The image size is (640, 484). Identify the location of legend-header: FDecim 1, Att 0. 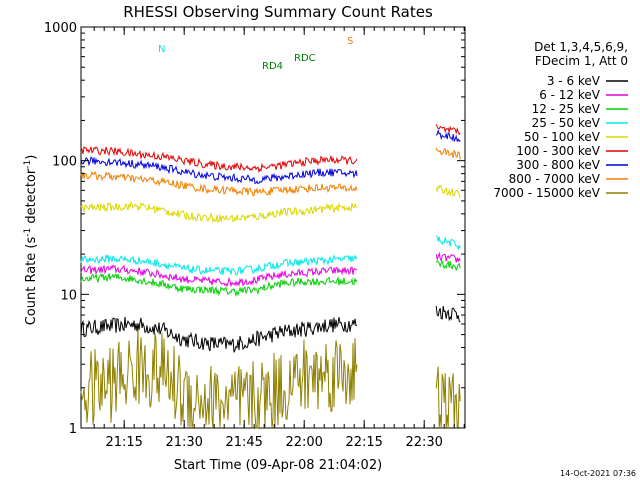
(581, 61).